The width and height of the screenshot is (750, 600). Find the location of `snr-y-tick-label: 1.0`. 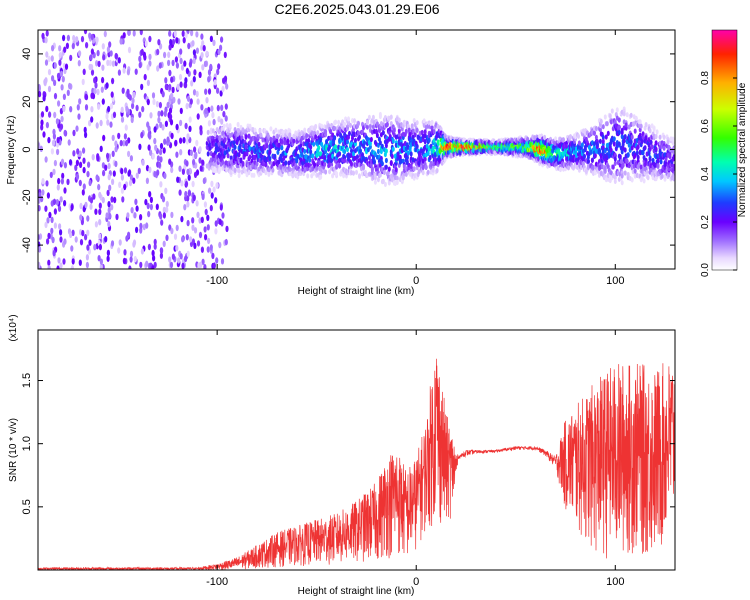

snr-y-tick-label: 1.0 is located at coordinates (27, 443).